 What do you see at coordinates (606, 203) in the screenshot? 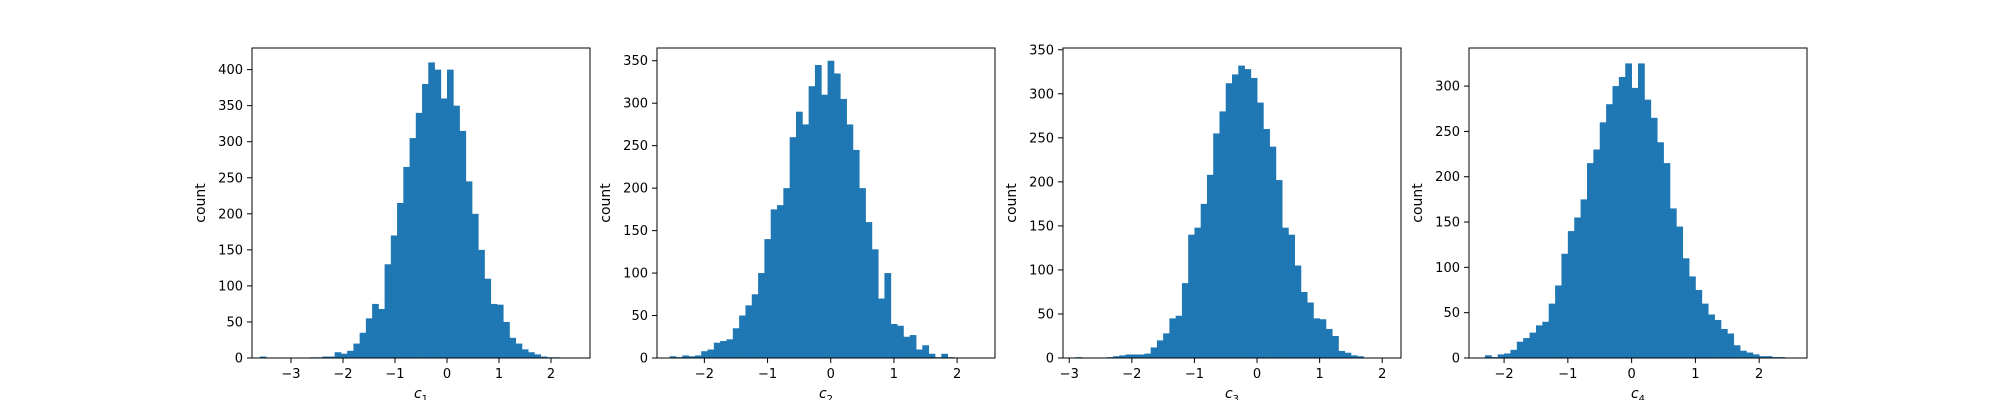
I see `y-axis-label-c2: count` at bounding box center [606, 203].